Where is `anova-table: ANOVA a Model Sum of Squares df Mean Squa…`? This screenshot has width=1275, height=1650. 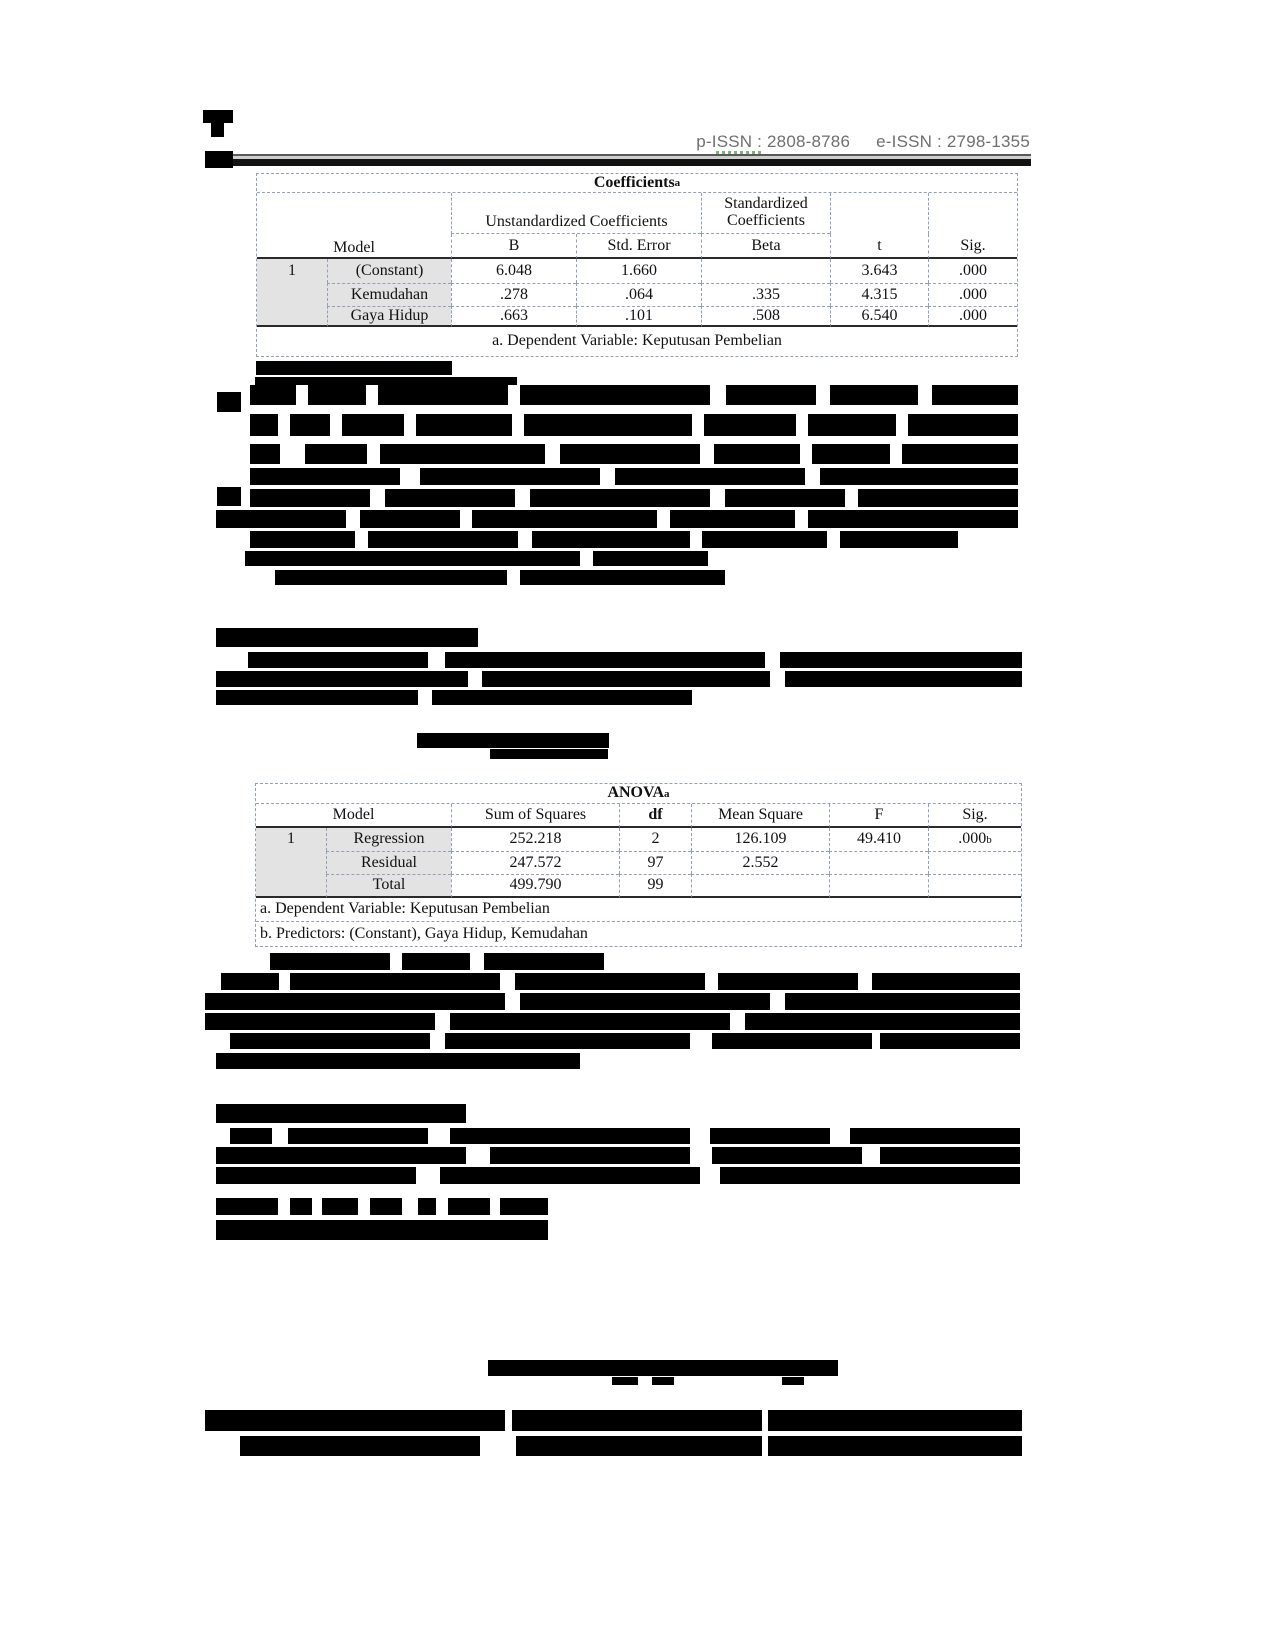 anova-table: ANOVA a Model Sum of Squares df Mean Squa… is located at coordinates (638, 865).